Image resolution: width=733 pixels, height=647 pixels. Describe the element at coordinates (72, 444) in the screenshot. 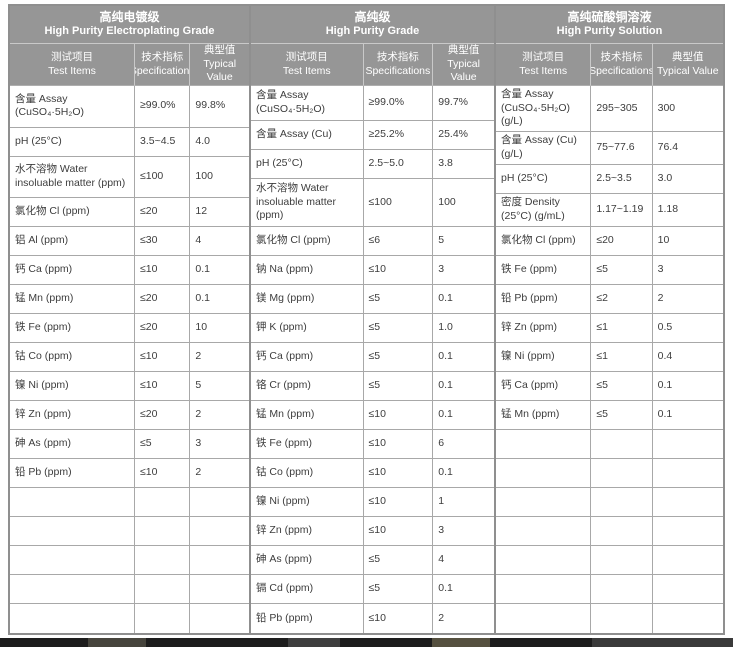

I see `item-cell: 砷 As (ppm)` at that location.